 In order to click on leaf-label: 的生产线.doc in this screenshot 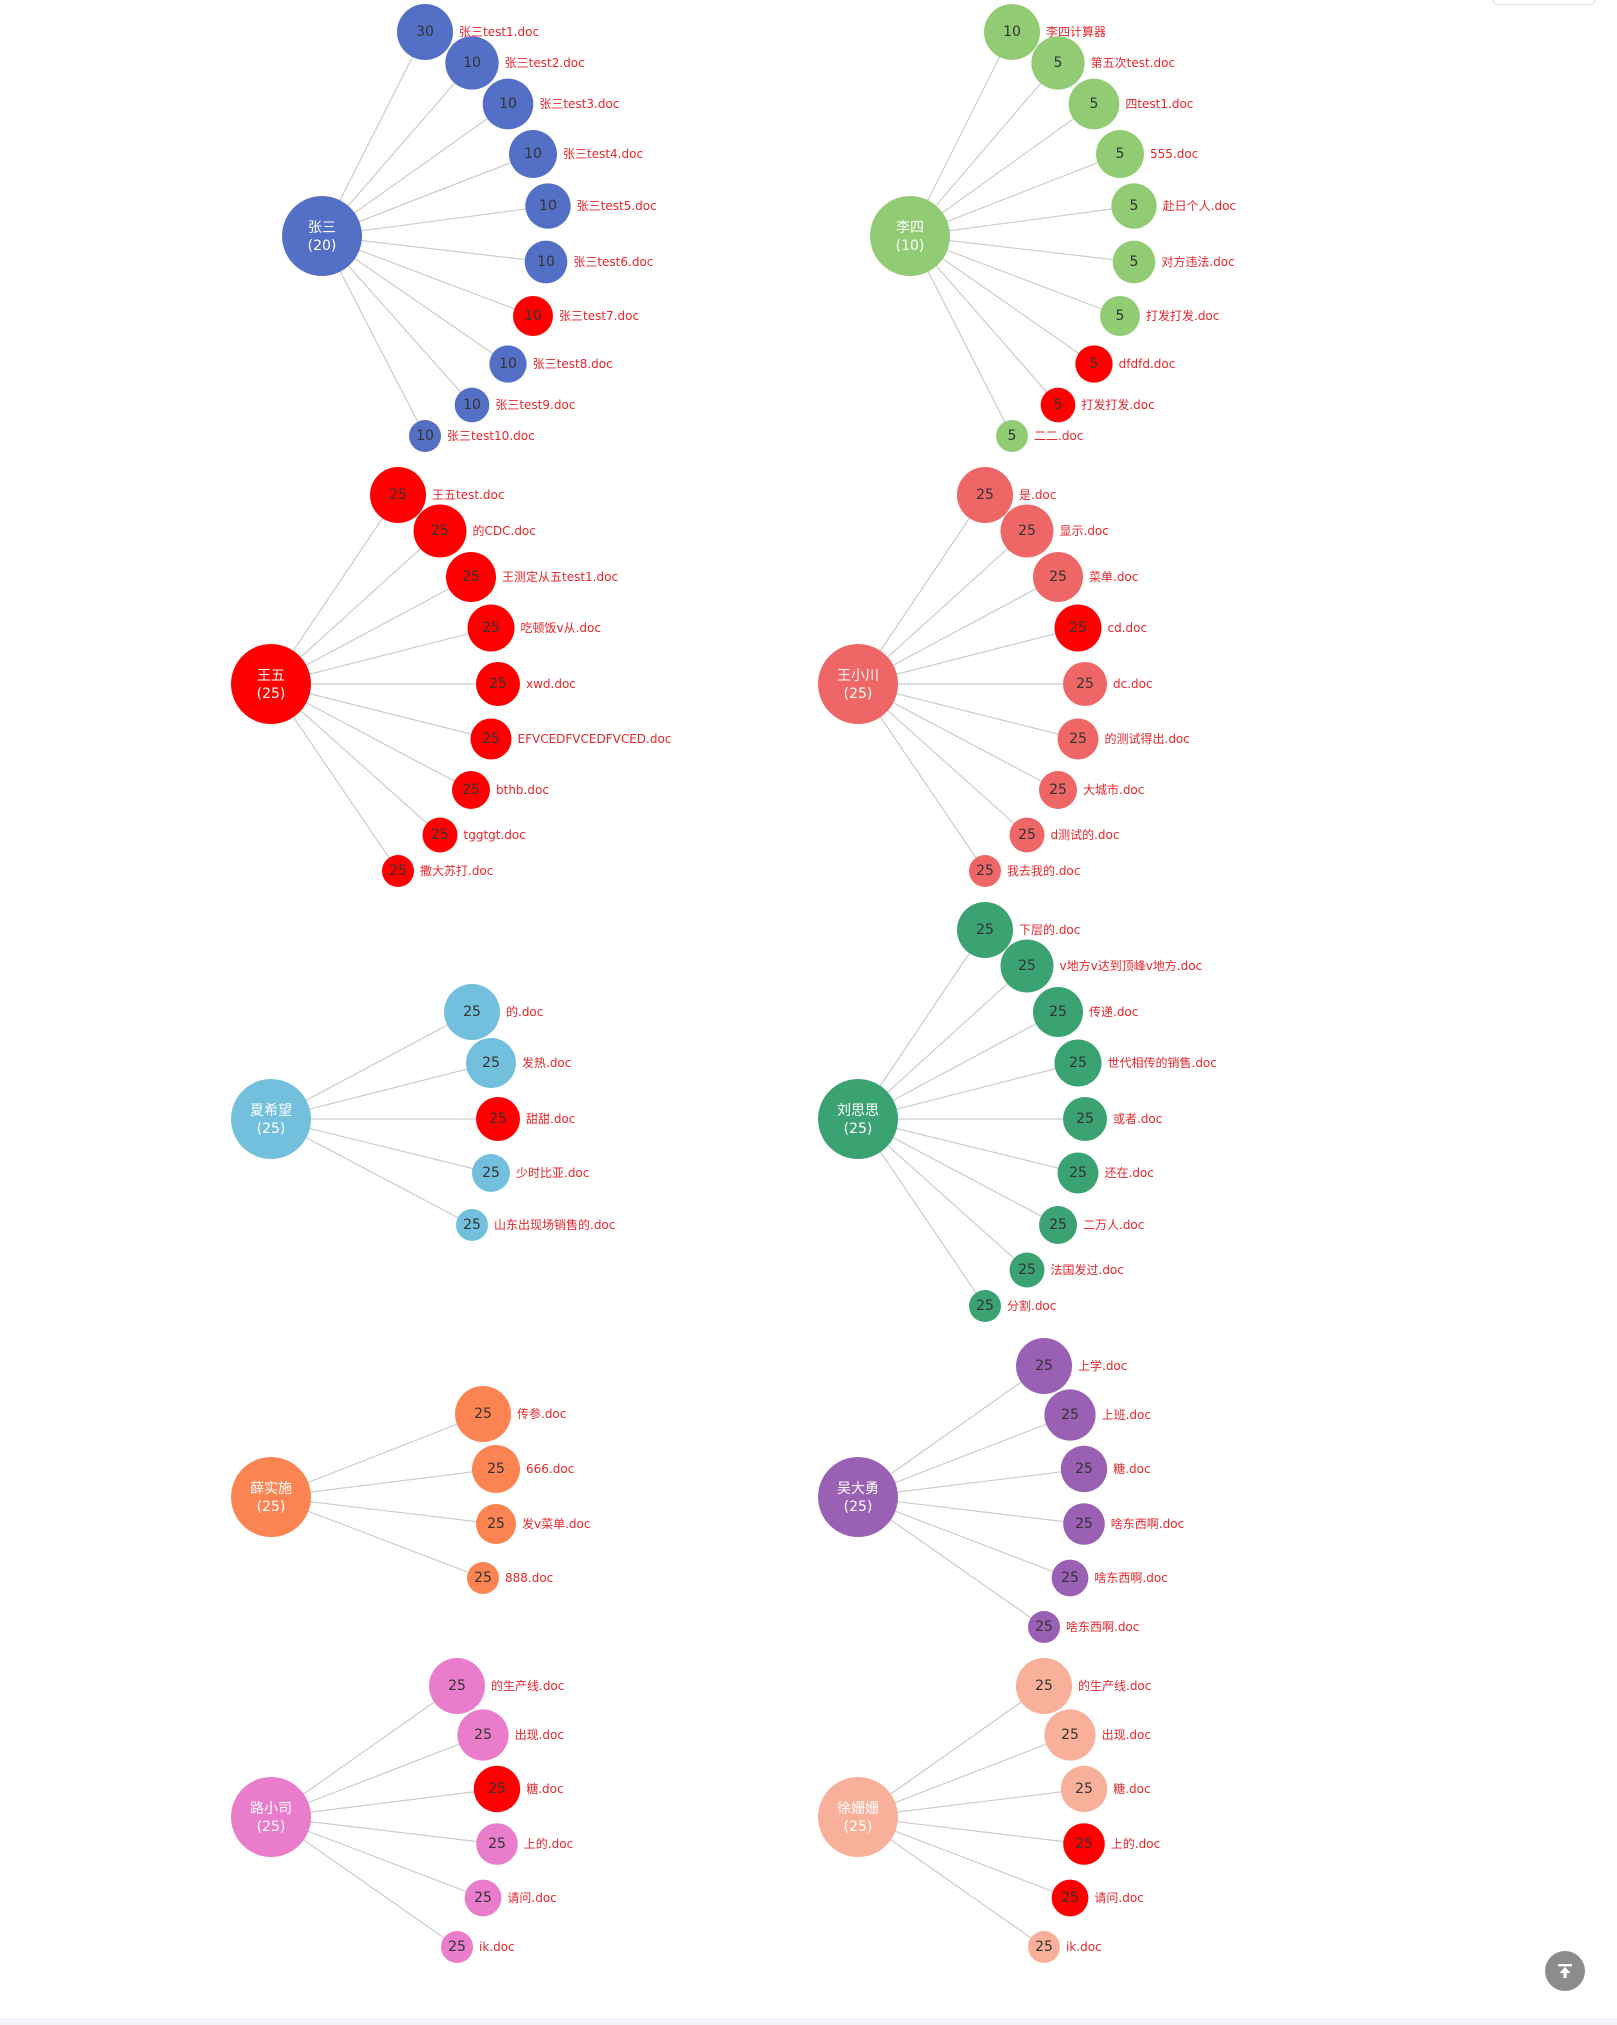, I will do `click(1114, 1685)`.